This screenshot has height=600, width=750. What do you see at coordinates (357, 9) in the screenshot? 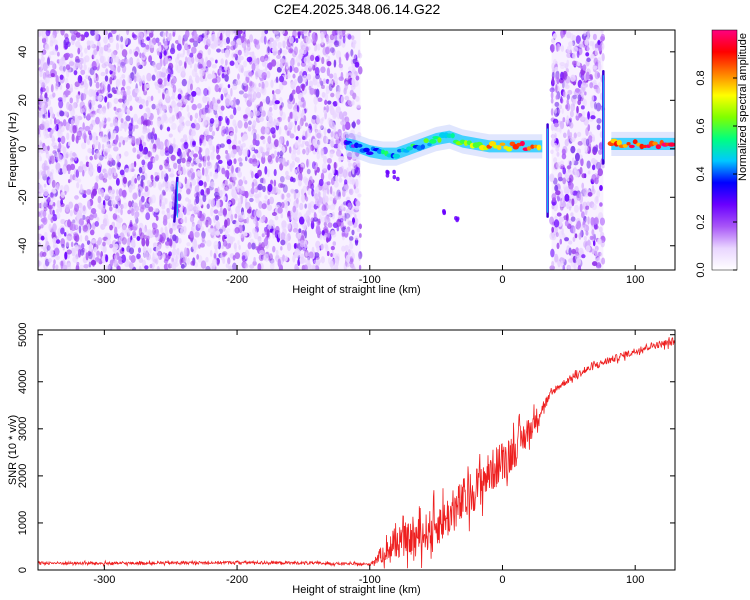
I see `figure-title: C2E4.2025.348.06.14.G22` at bounding box center [357, 9].